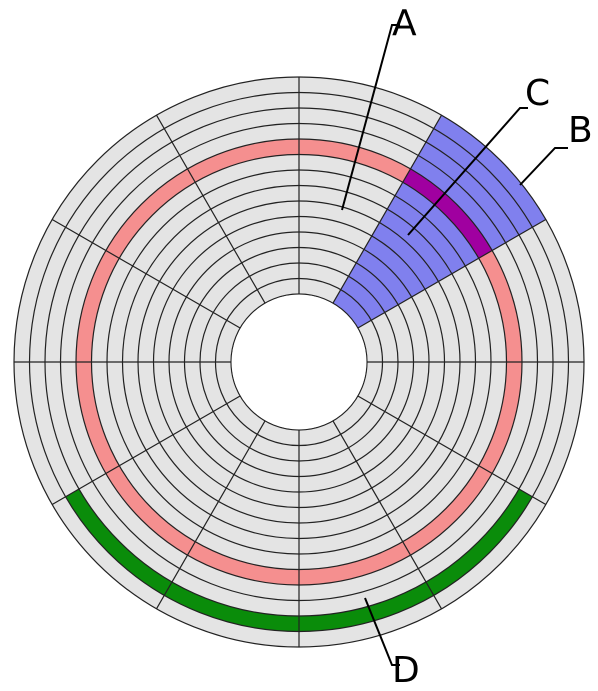 The height and width of the screenshot is (691, 598). What do you see at coordinates (406, 670) in the screenshot?
I see `label-d: D` at bounding box center [406, 670].